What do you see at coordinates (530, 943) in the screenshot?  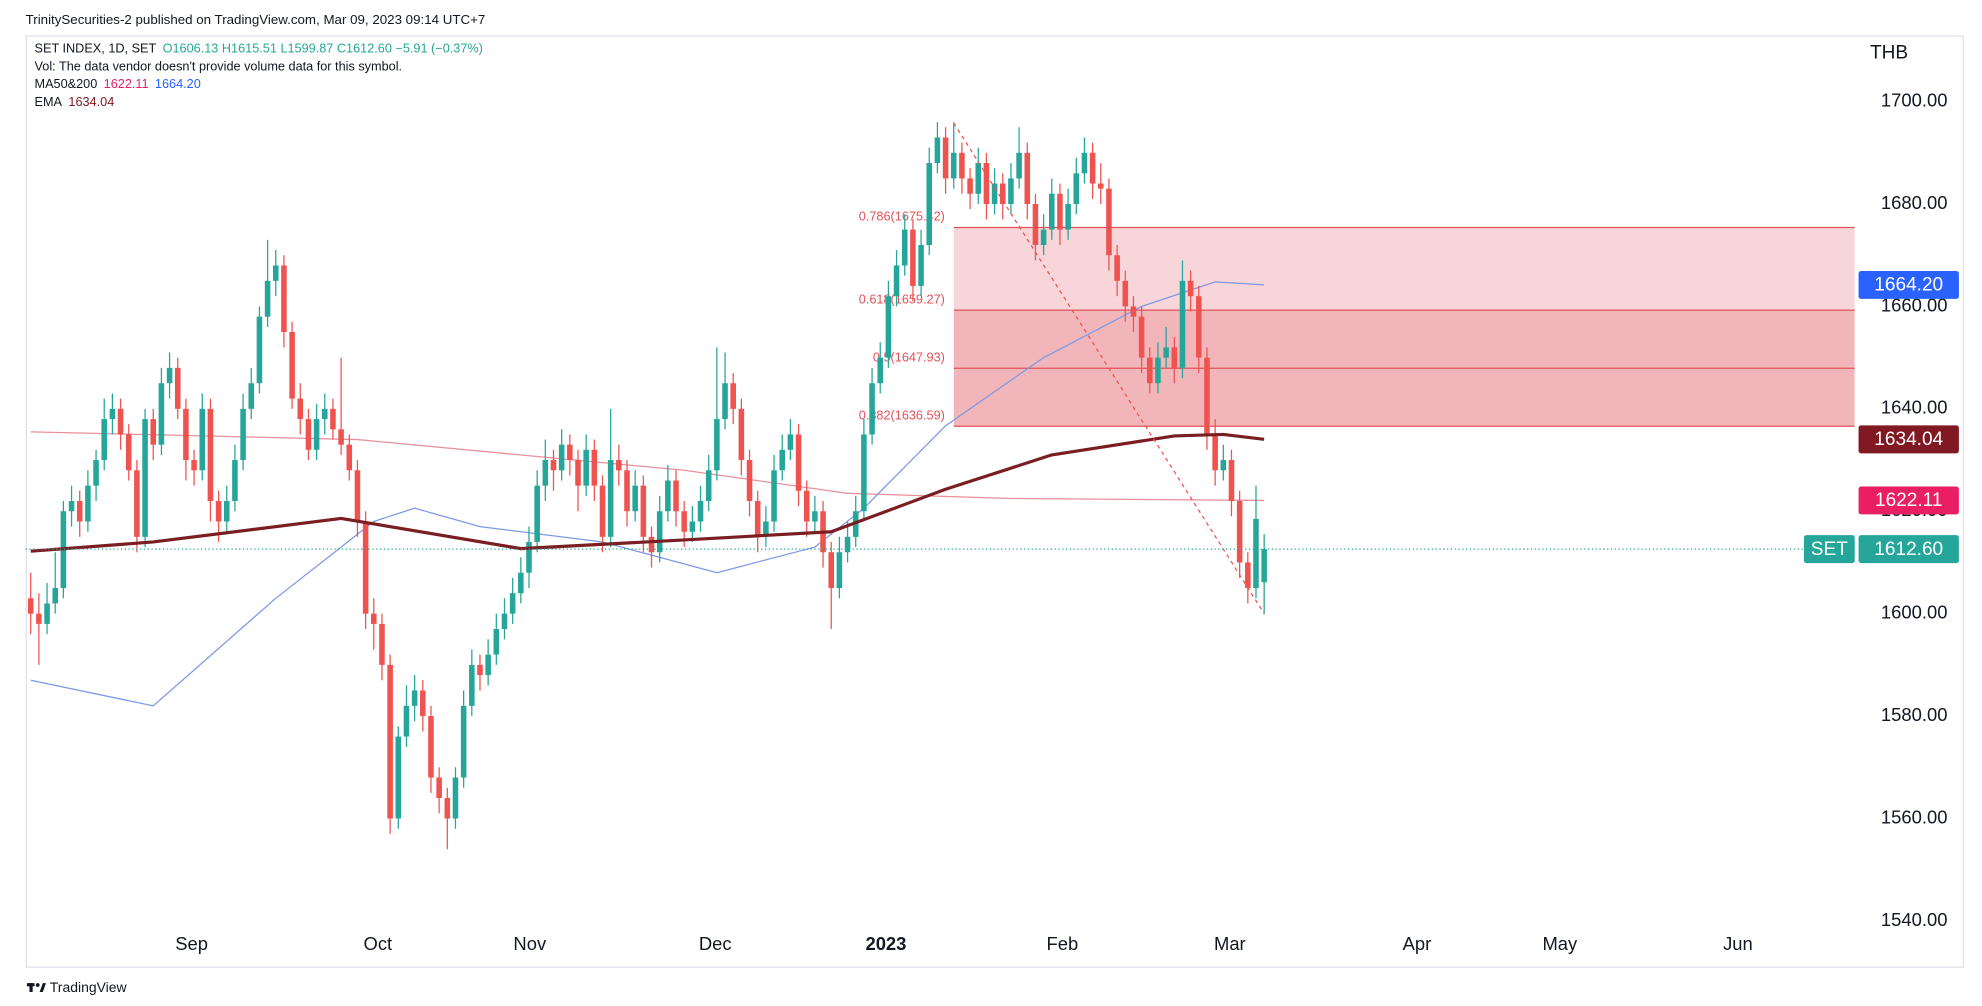 I see `x-tick-label: Nov` at bounding box center [530, 943].